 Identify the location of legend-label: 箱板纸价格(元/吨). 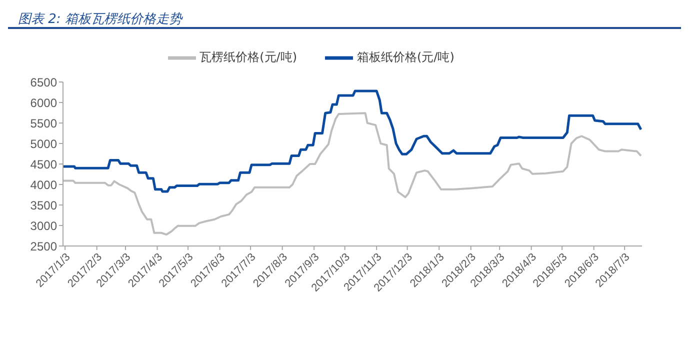
(405, 57).